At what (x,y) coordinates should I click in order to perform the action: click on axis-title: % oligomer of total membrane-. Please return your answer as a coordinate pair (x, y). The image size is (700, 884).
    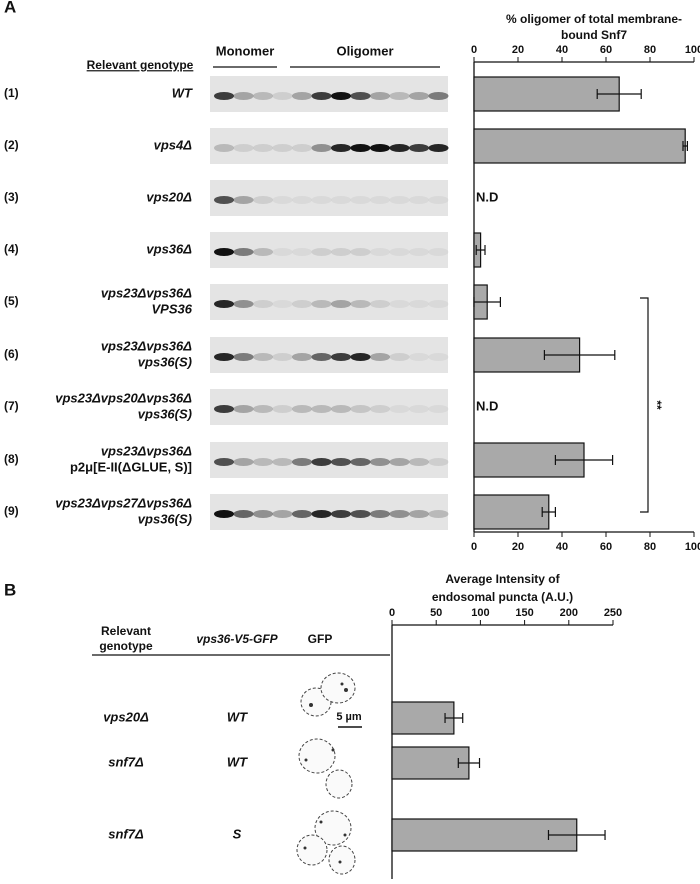
    Looking at the image, I should click on (594, 19).